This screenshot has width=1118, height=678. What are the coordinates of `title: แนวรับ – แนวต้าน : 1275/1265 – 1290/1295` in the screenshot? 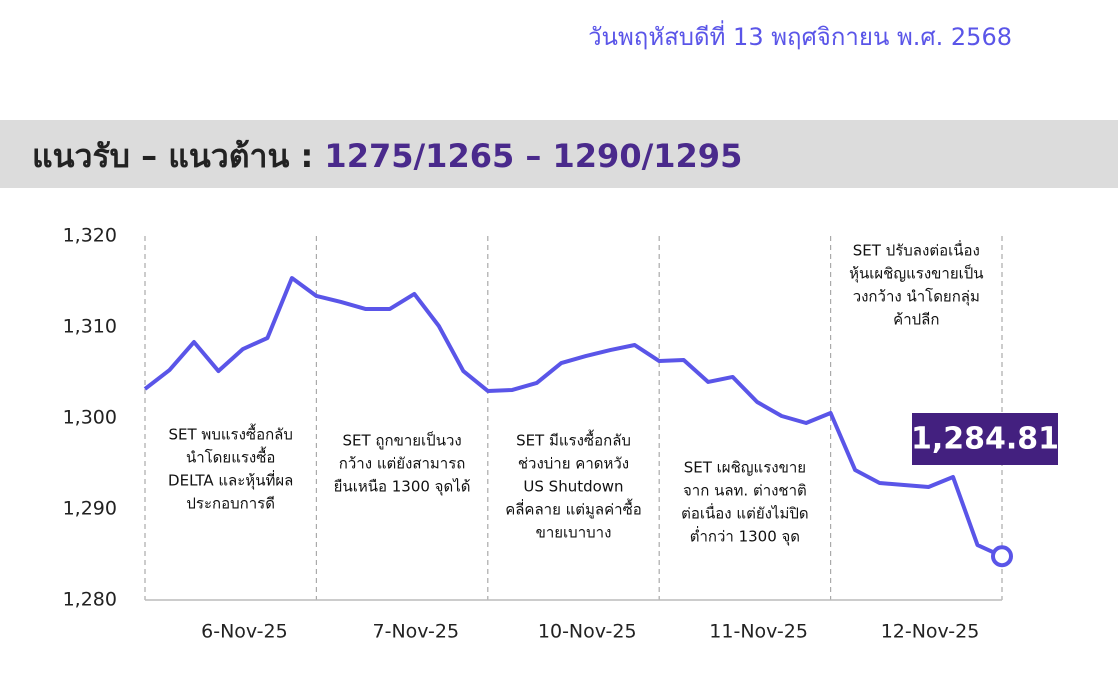 It's located at (387, 156).